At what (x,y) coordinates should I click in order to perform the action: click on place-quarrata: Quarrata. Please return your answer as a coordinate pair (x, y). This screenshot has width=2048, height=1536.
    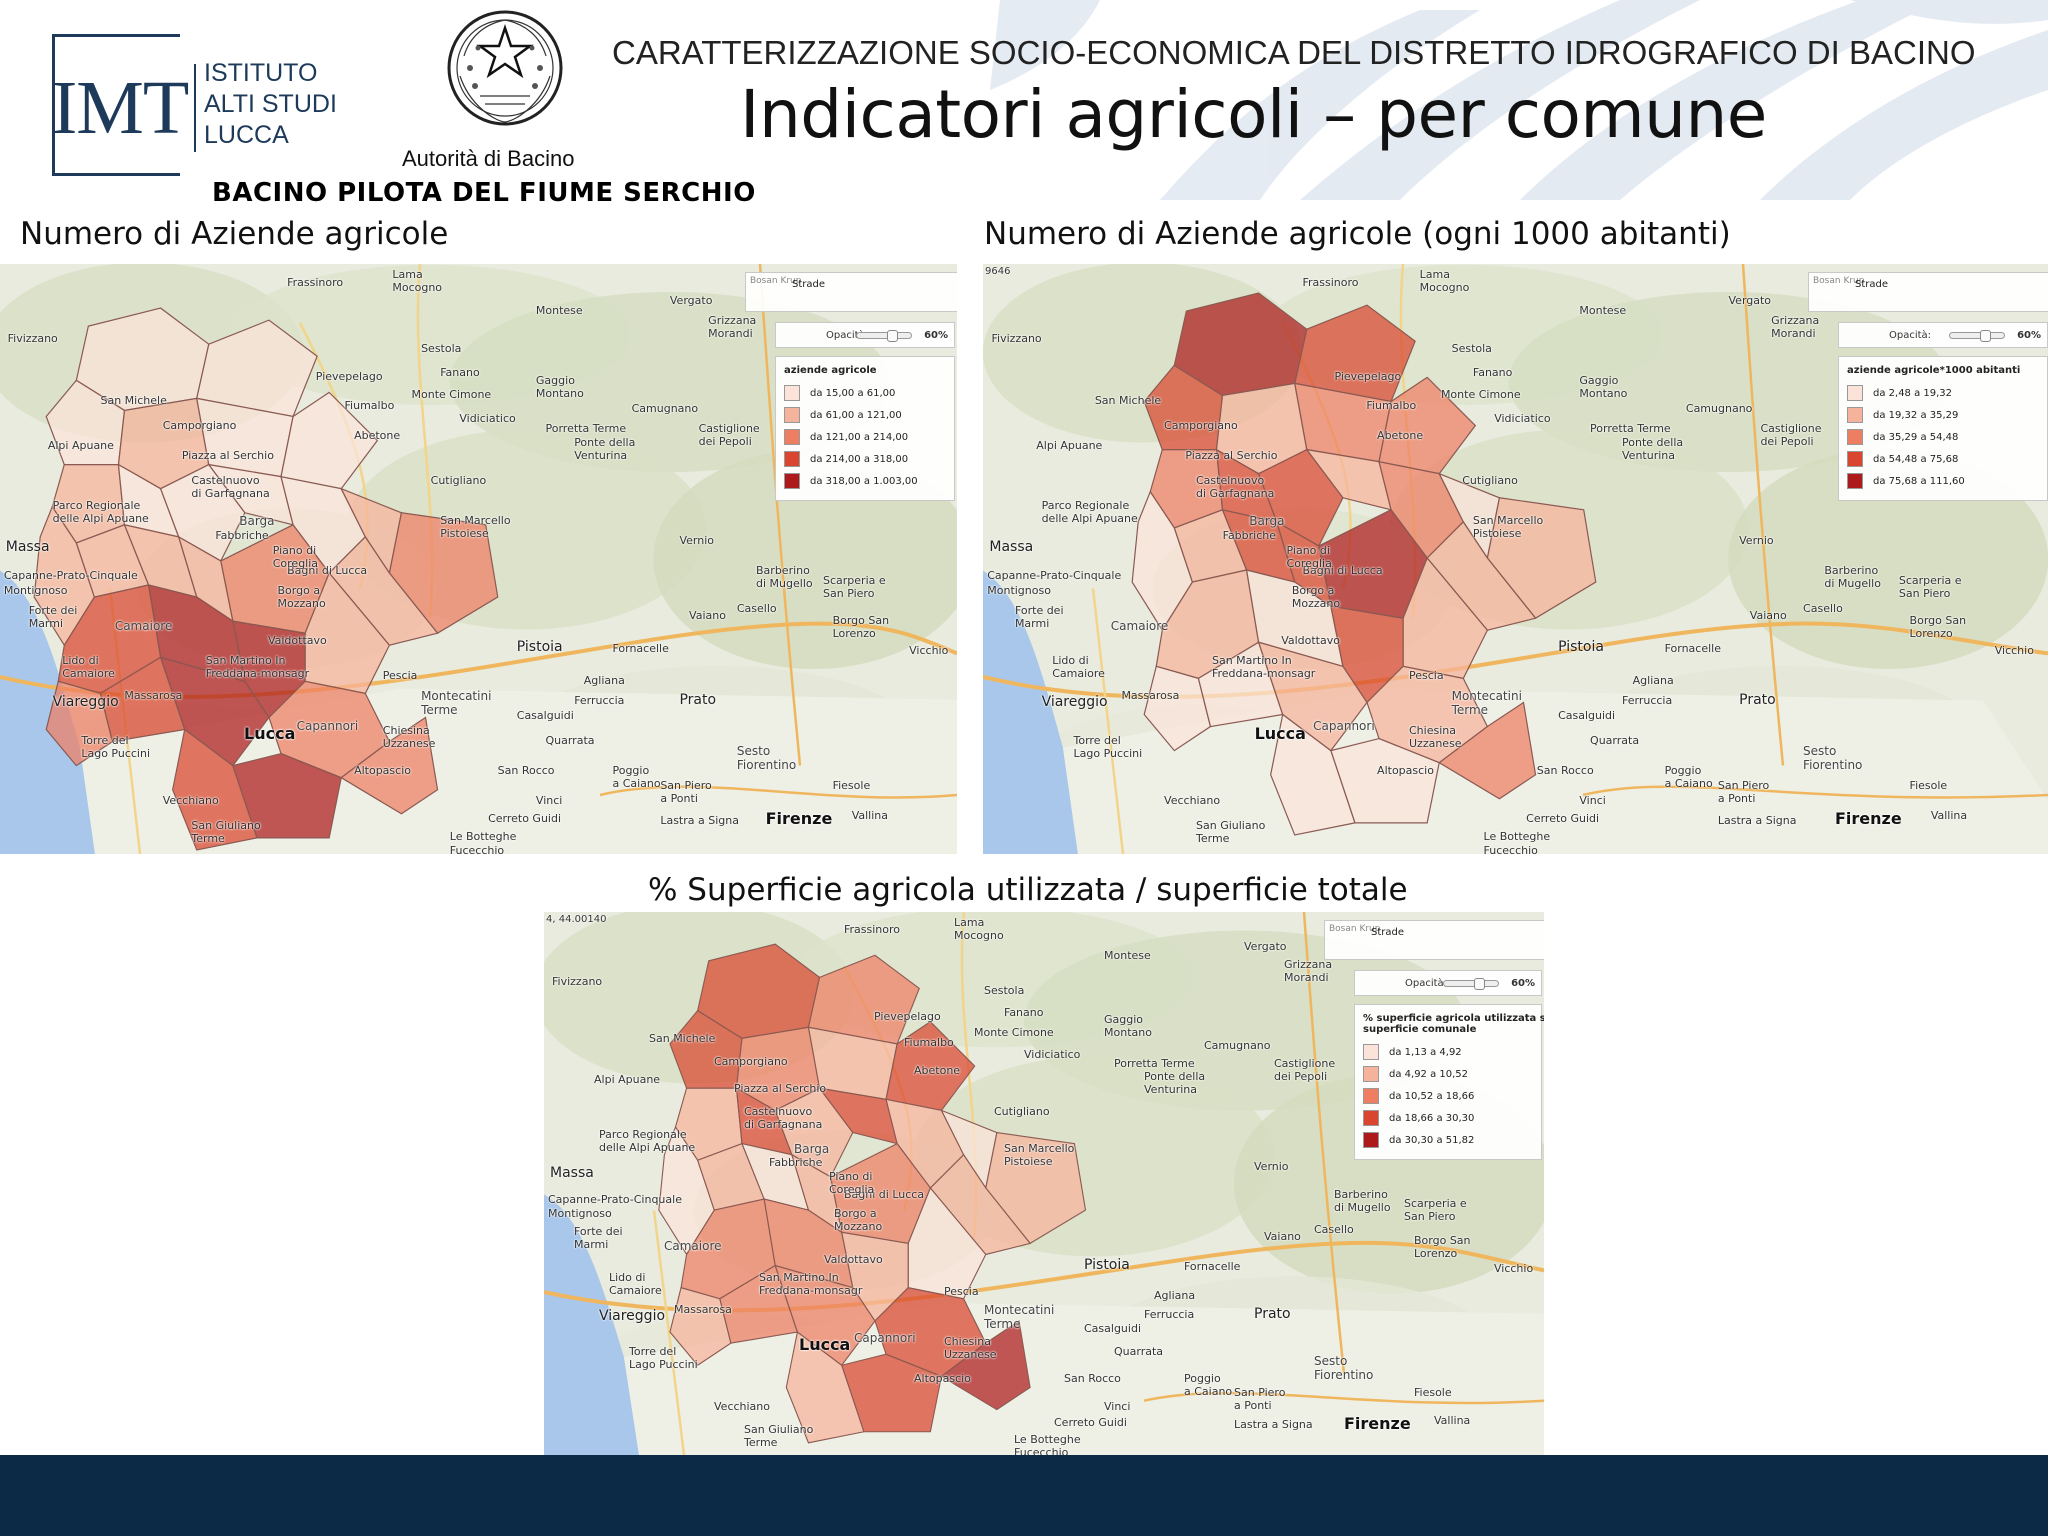
    Looking at the image, I should click on (1139, 1351).